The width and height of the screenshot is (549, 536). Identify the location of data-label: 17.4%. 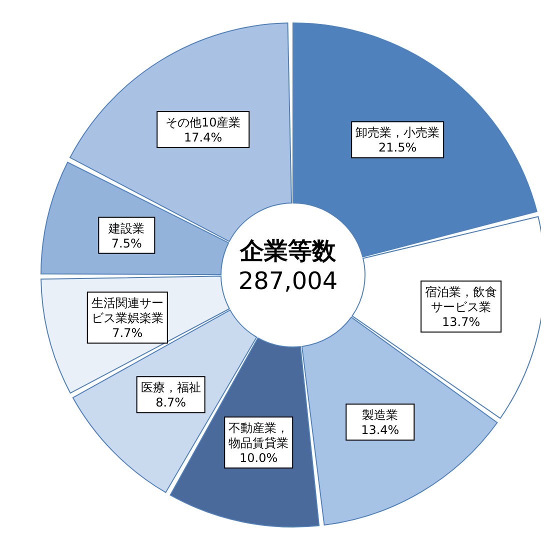
(203, 137).